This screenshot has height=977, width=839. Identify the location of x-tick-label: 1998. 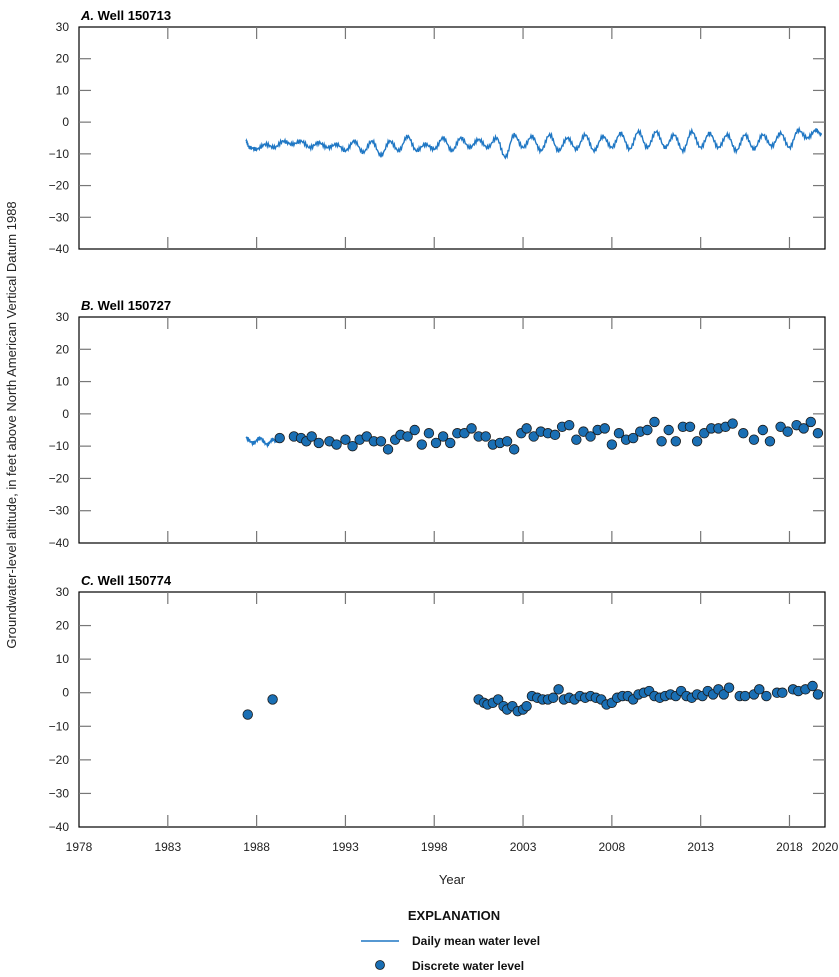
(434, 847).